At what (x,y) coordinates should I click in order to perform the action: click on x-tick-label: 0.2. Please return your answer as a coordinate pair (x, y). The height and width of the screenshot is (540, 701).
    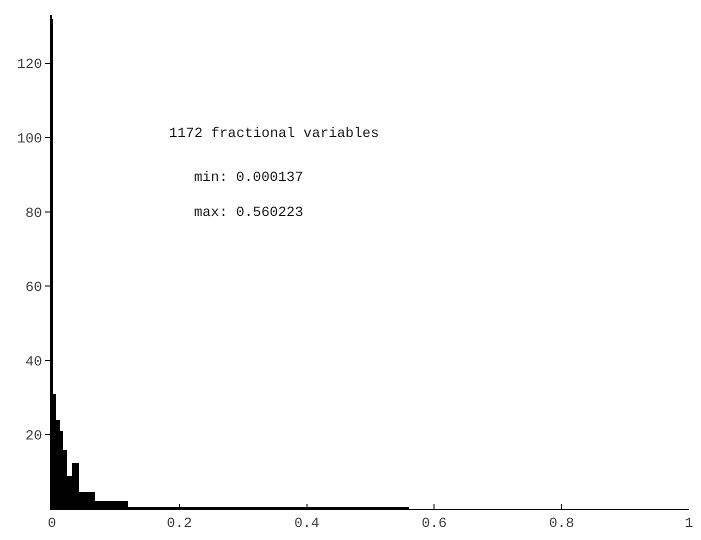
    Looking at the image, I should click on (179, 524).